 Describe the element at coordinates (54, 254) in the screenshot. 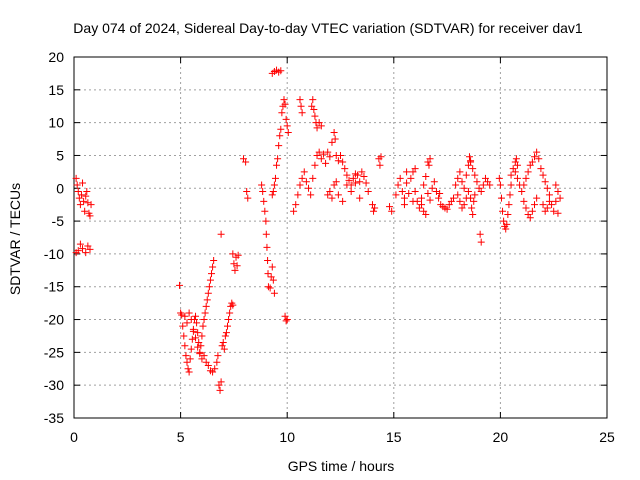

I see `y-tick-label: -10` at that location.